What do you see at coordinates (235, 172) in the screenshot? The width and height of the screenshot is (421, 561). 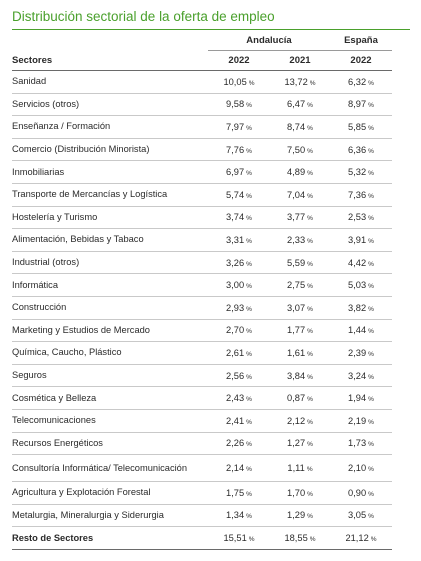 I see `value-number: 6,97` at bounding box center [235, 172].